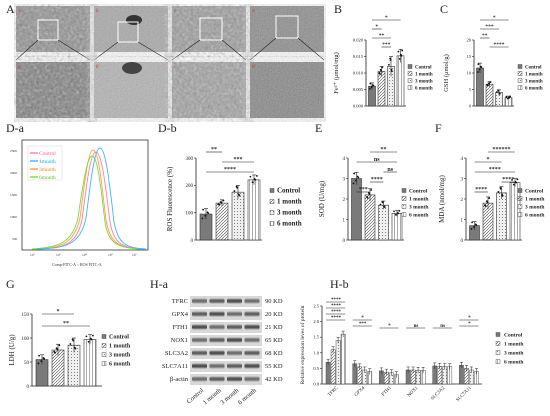 This screenshot has height=416, width=550. Describe the element at coordinates (413, 391) in the screenshot. I see `x-tick-label: NOX1` at that location.